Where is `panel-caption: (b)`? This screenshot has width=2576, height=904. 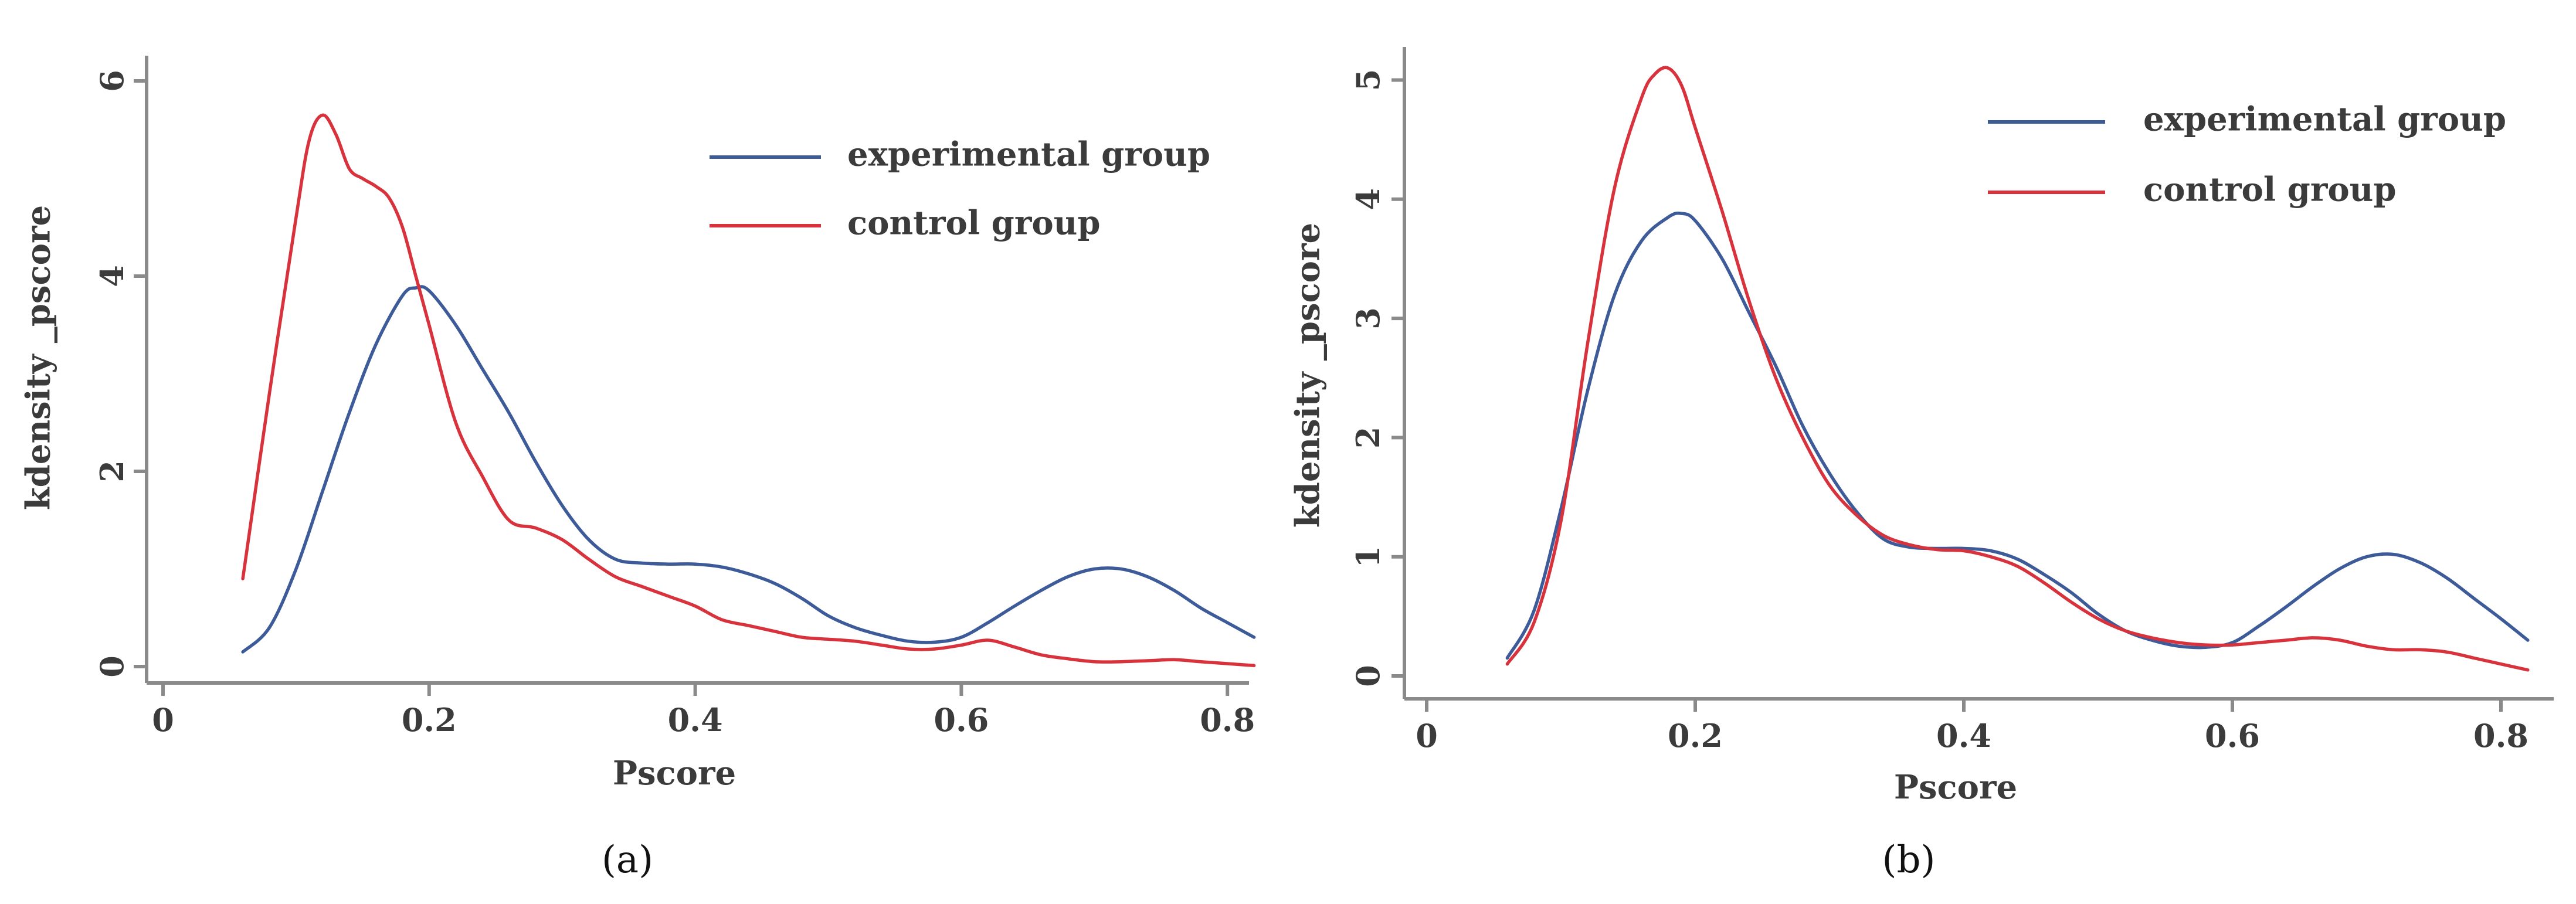 panel-caption: (b) is located at coordinates (1909, 860).